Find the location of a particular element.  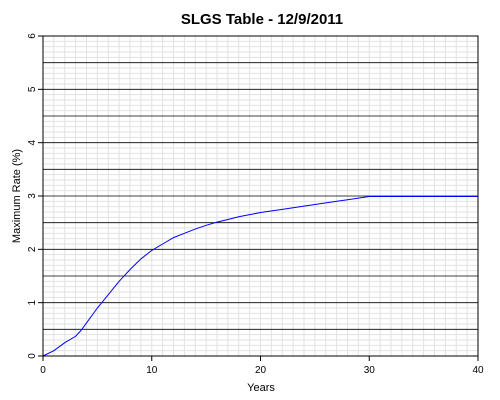

chart-title: SLGS Table - 12/9/2011 is located at coordinates (262, 19).